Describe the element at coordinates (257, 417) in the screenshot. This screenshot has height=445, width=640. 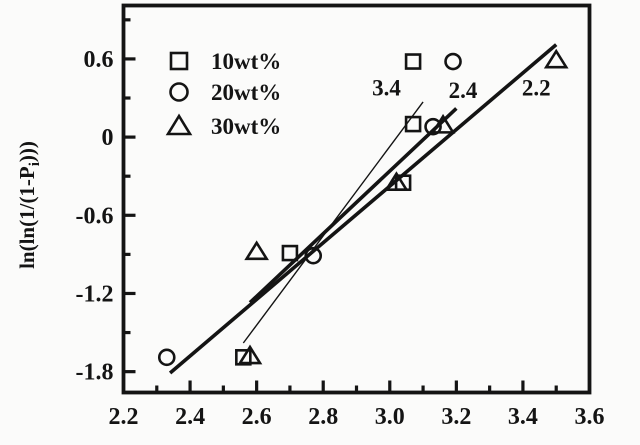
I see `x-tick-label: 2.6` at that location.